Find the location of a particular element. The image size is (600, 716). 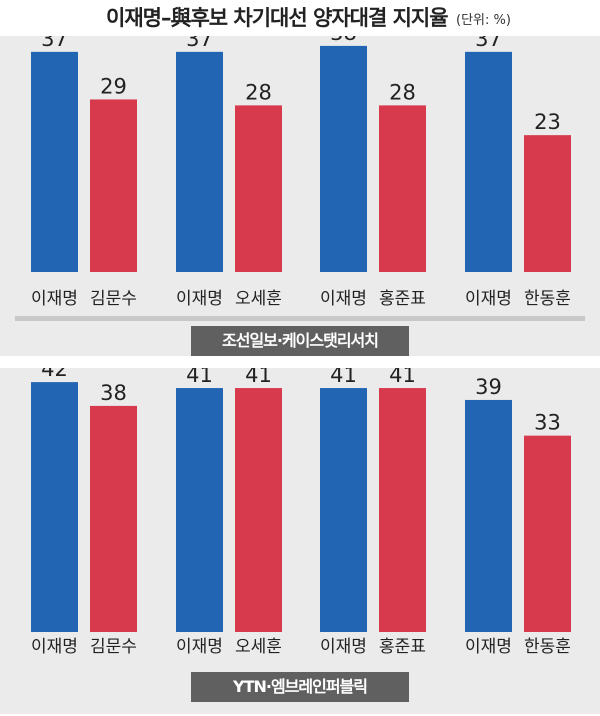

source-label: 조선일보·케이스탯리서치 is located at coordinates (300, 341).